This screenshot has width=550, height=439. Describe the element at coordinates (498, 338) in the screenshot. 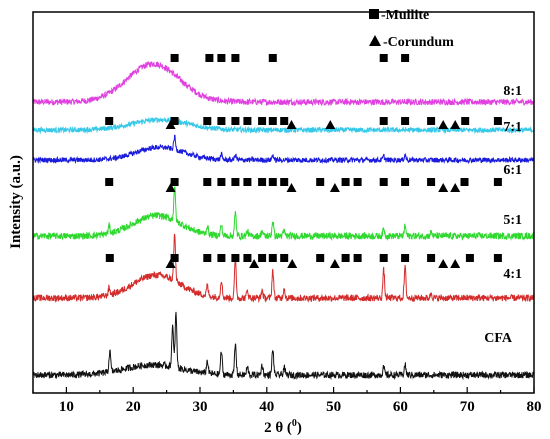

I see `series-label-5: CFA` at that location.